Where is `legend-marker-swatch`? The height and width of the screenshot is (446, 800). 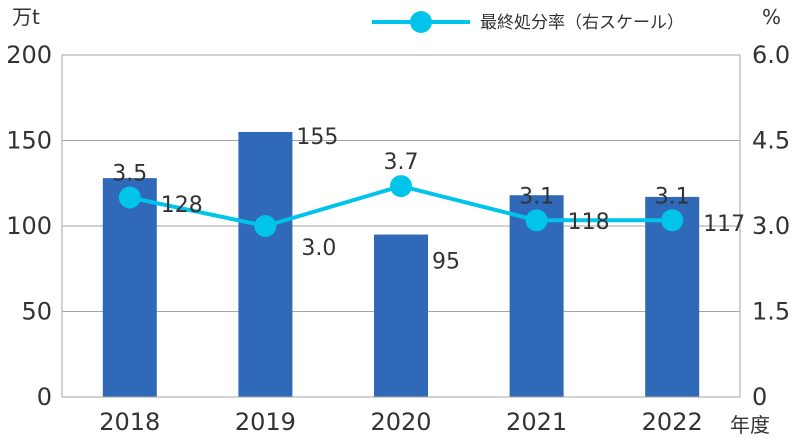
legend-marker-swatch is located at coordinates (421, 22).